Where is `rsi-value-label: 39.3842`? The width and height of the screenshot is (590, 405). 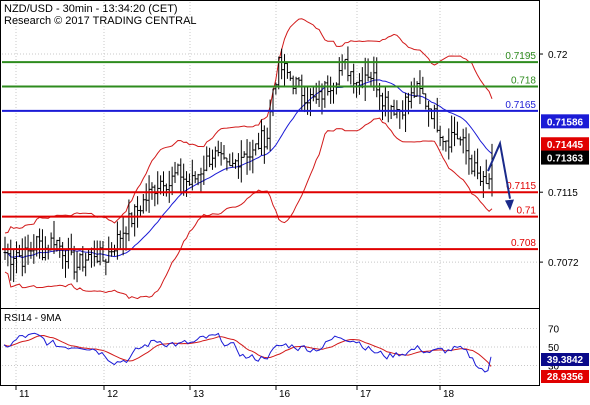 rsi-value-label: 39.3842 is located at coordinates (565, 360).